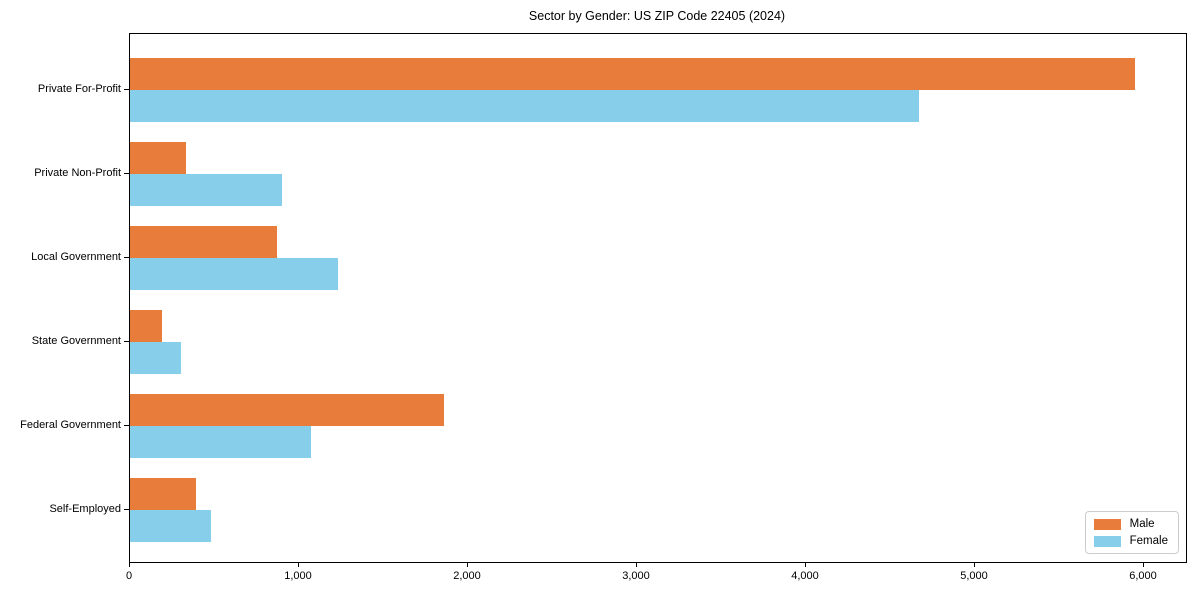 The image size is (1200, 600). Describe the element at coordinates (76, 340) in the screenshot. I see `y-tick-label-state-government: State Government` at that location.